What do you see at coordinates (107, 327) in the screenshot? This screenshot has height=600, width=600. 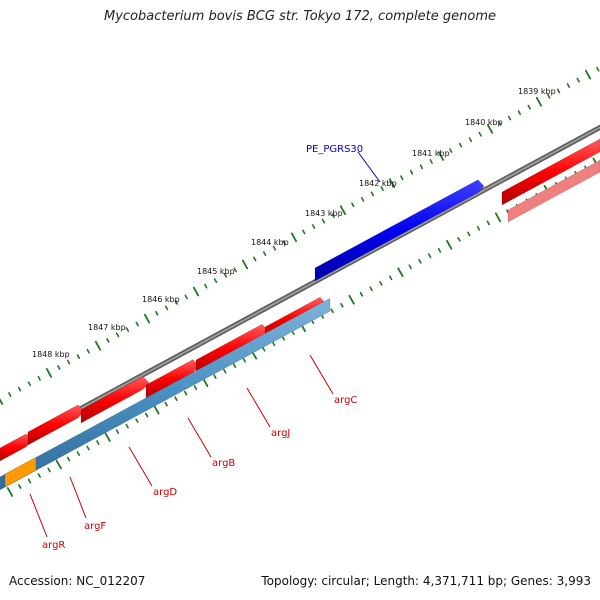 I see `kbp-tick-label: 1847 kbp` at bounding box center [107, 327].